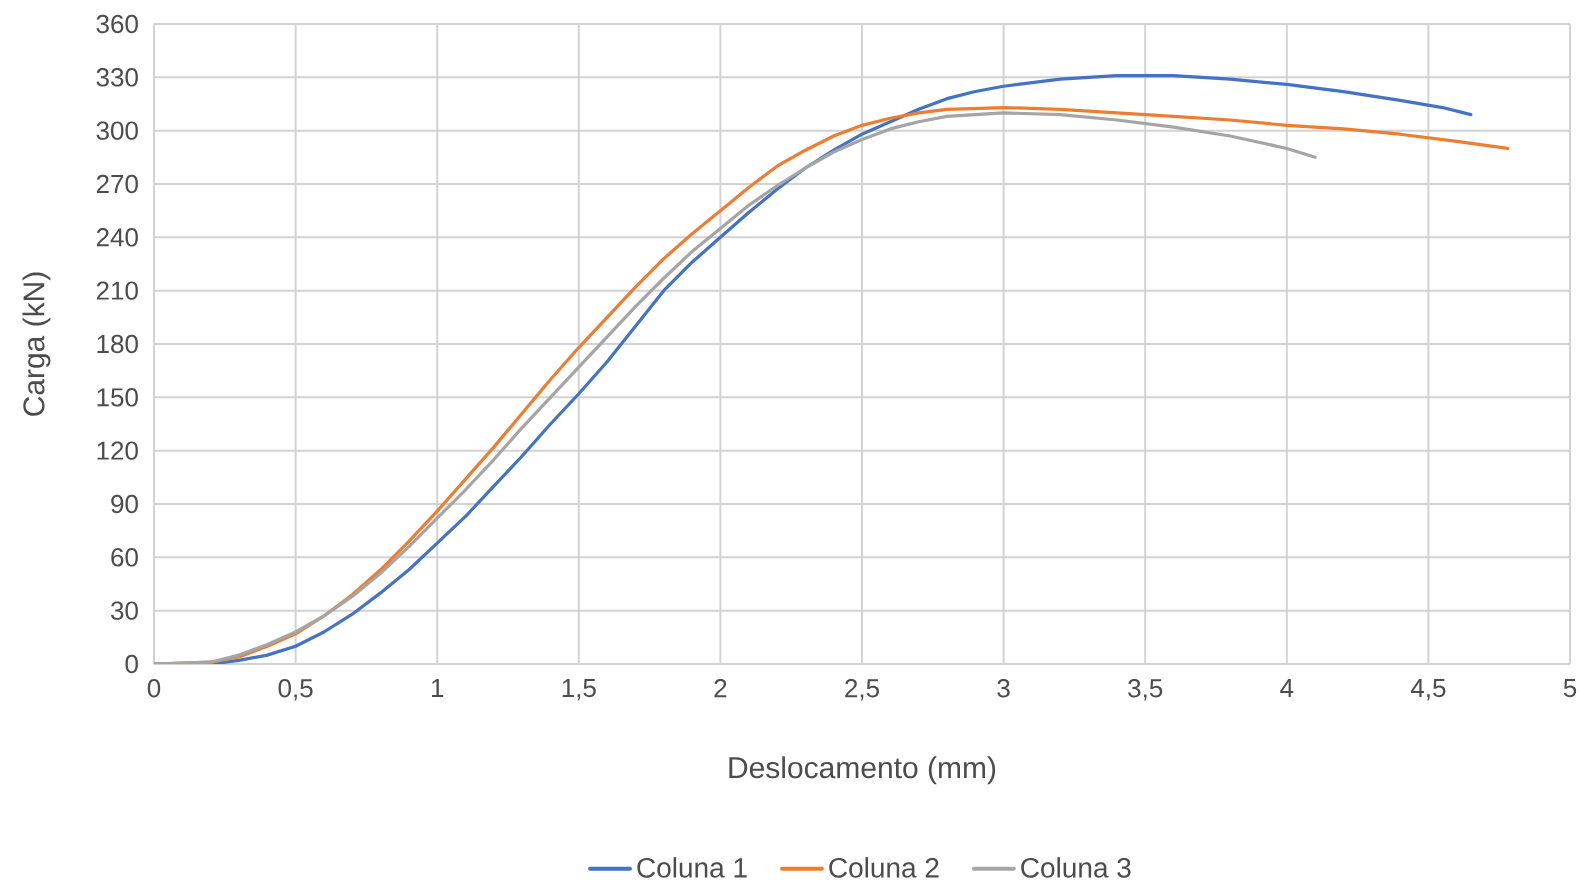 Image resolution: width=1594 pixels, height=888 pixels. What do you see at coordinates (117, 77) in the screenshot?
I see `y-tick-label: 330` at bounding box center [117, 77].